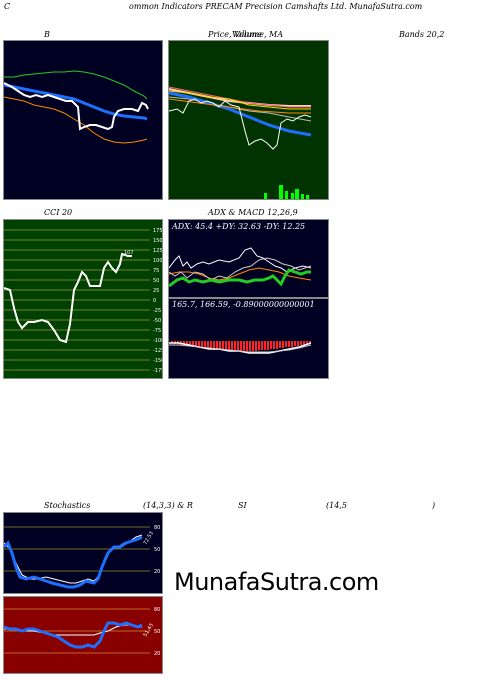 This screenshot has width=500, height=680. Describe the element at coordinates (248, 338) in the screenshot. I see `macd-chart: 165.7, 166.59, -0.89000000000001` at that location.